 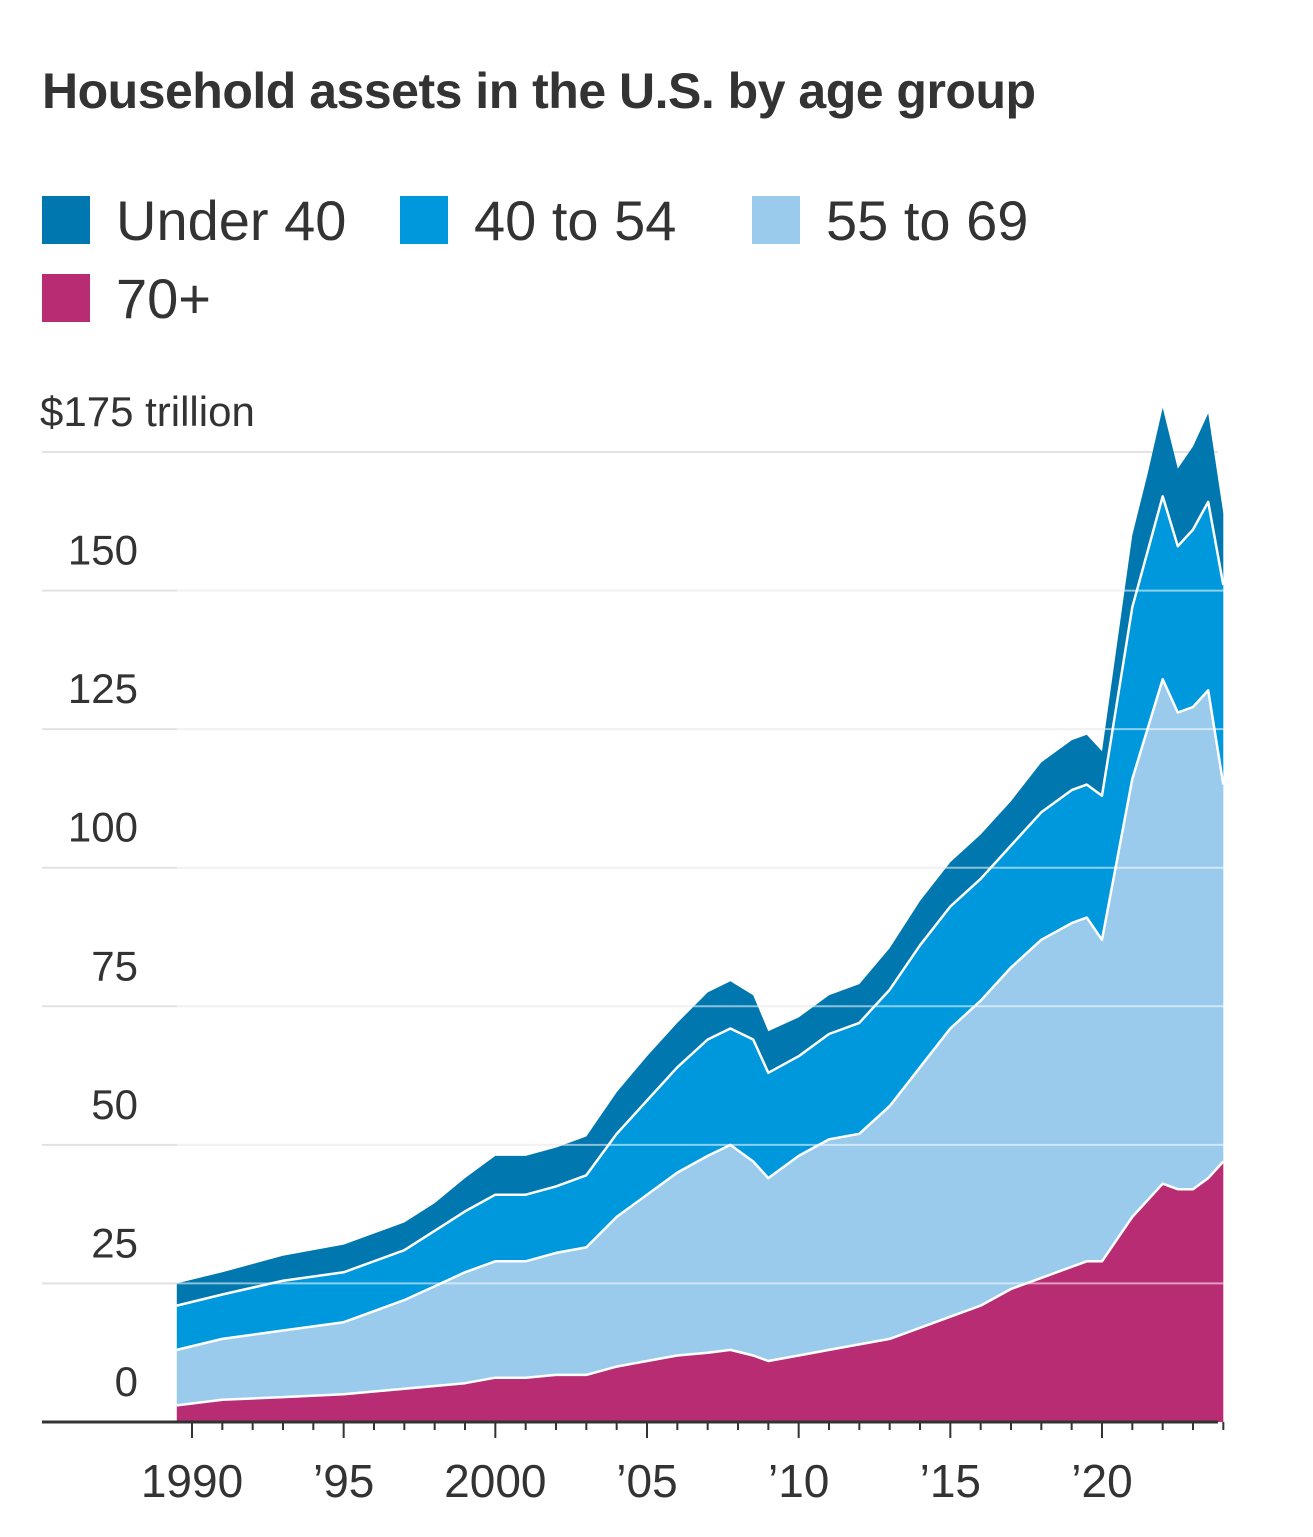 What do you see at coordinates (126, 1381) in the screenshot?
I see `y-tick-label-0: 0` at bounding box center [126, 1381].